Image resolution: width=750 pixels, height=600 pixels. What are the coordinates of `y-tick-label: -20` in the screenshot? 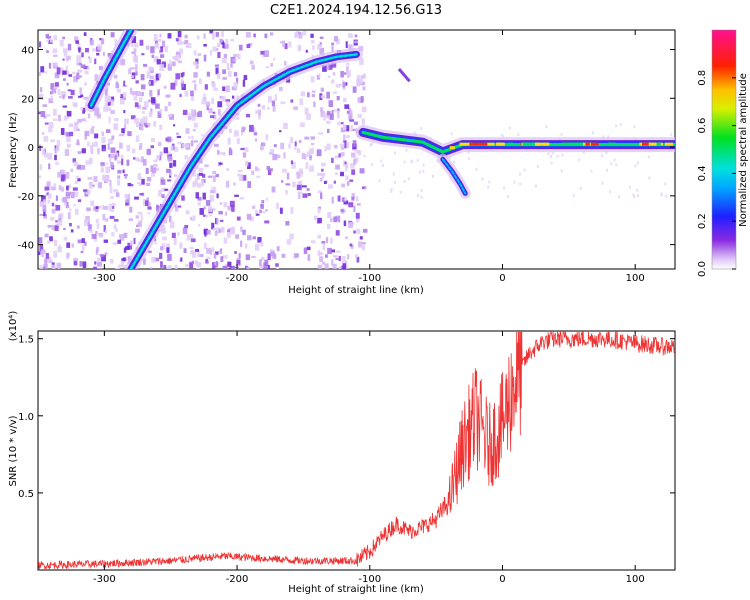 It's located at (26, 197).